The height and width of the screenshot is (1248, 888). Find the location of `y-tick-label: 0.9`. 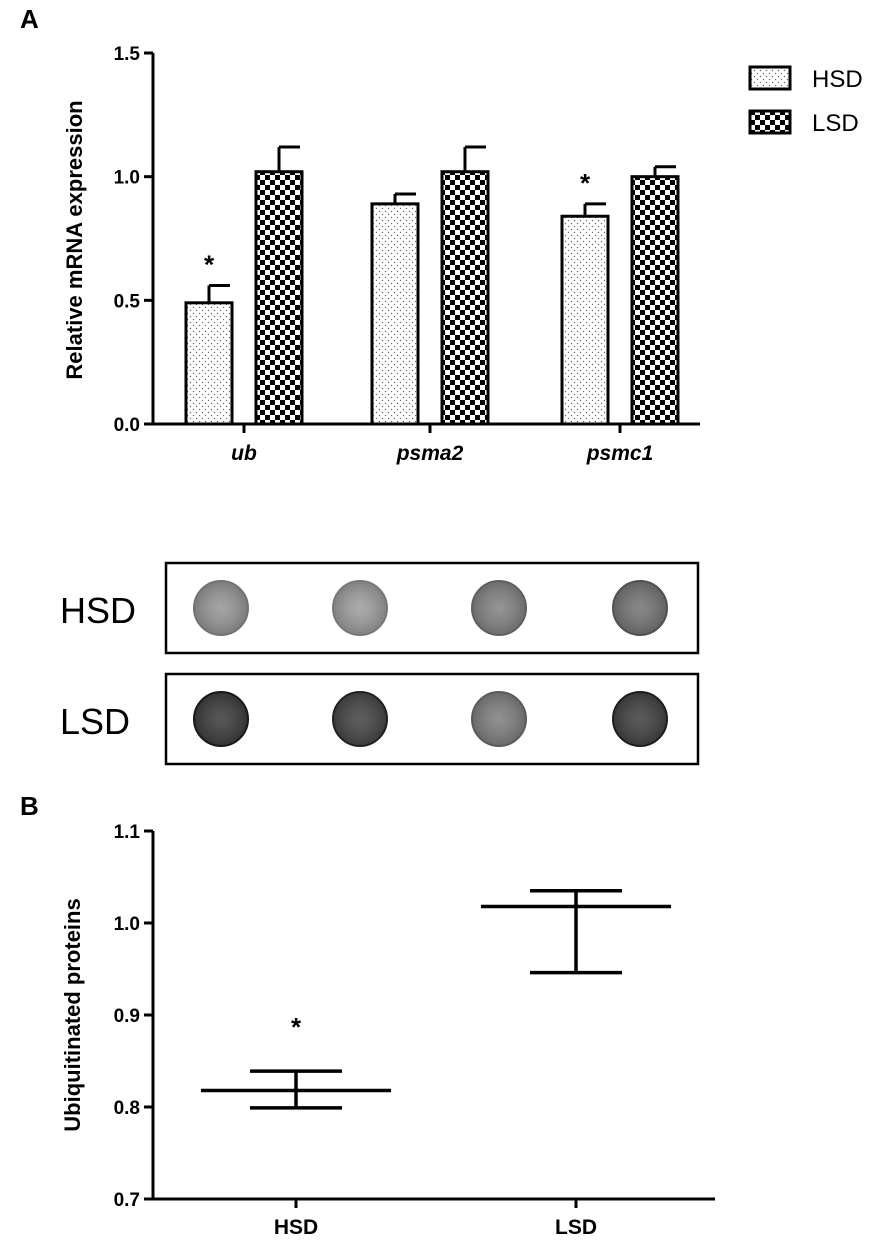

y-tick-label: 0.9 is located at coordinates (127, 1016).